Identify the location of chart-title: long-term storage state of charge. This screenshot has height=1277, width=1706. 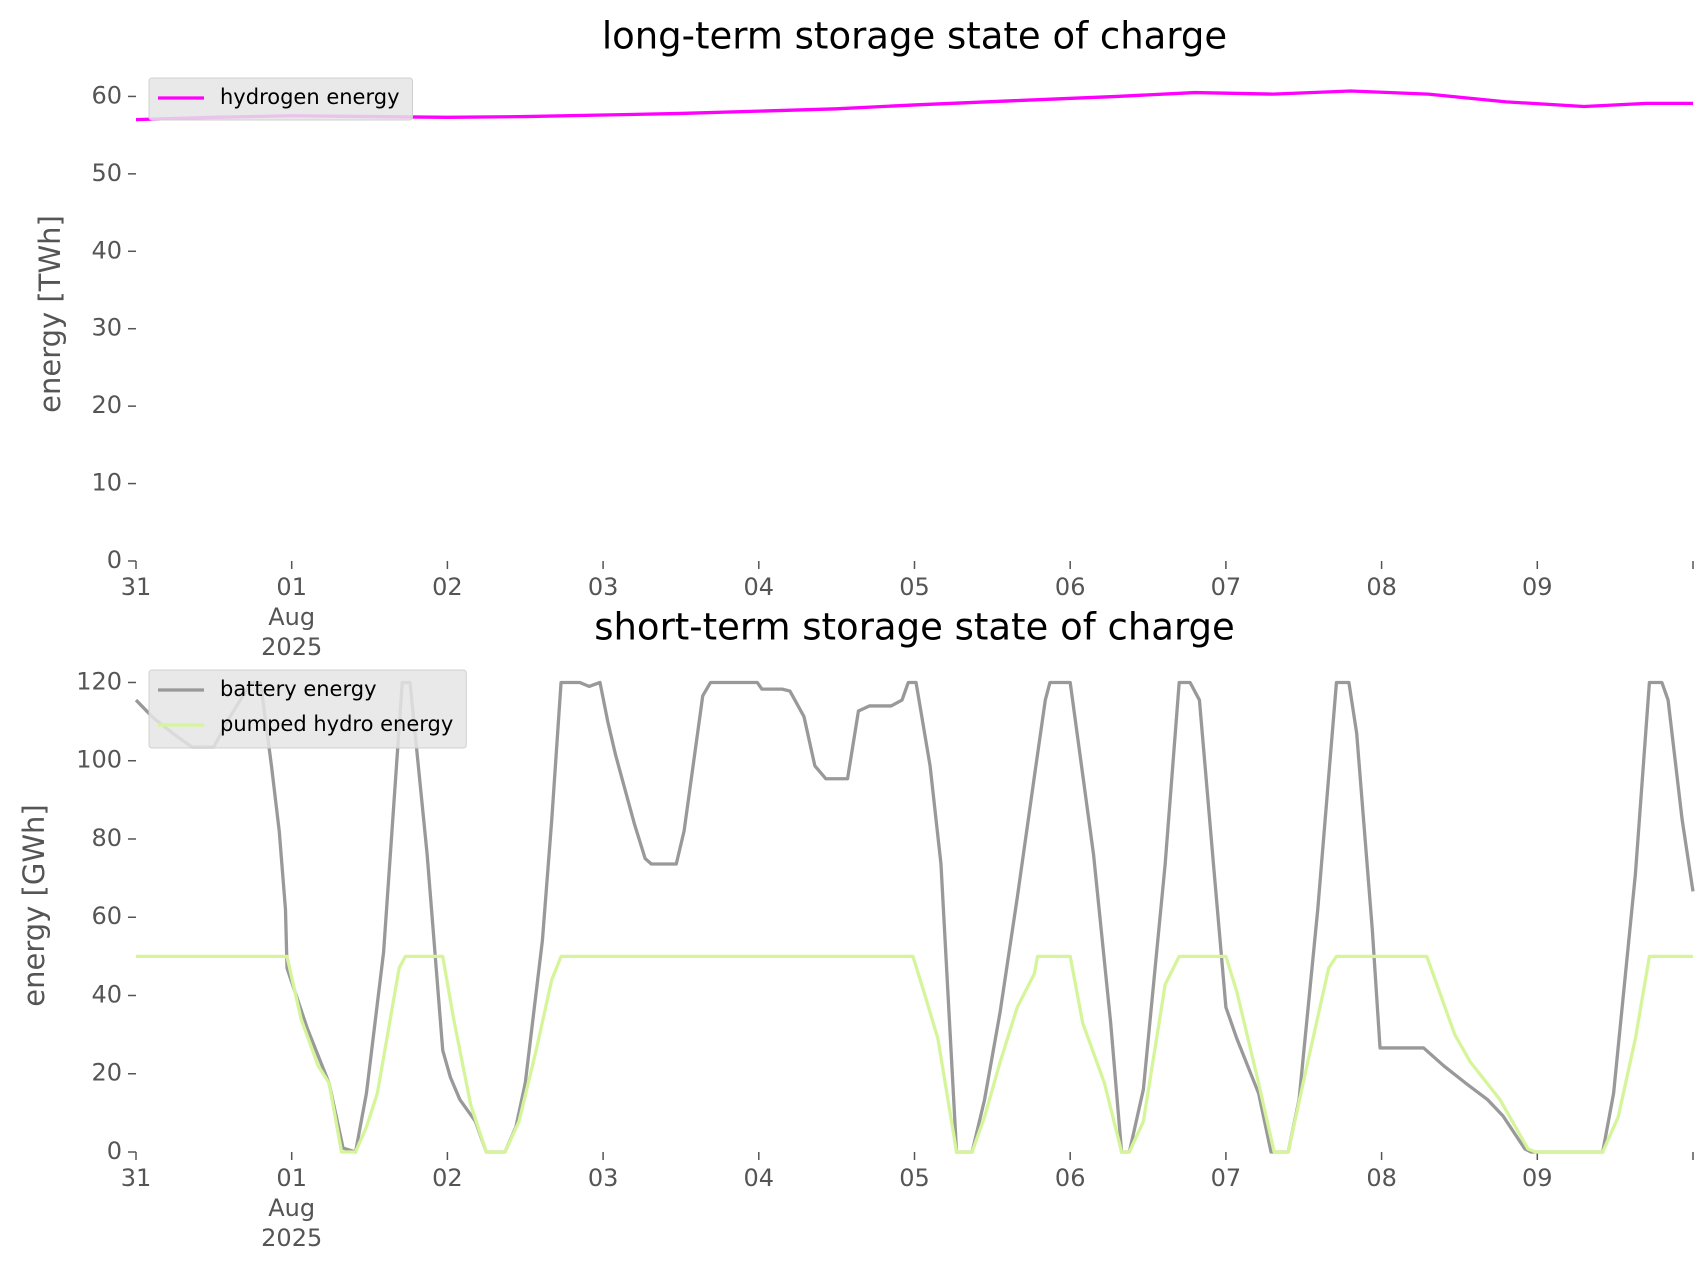
(914, 36).